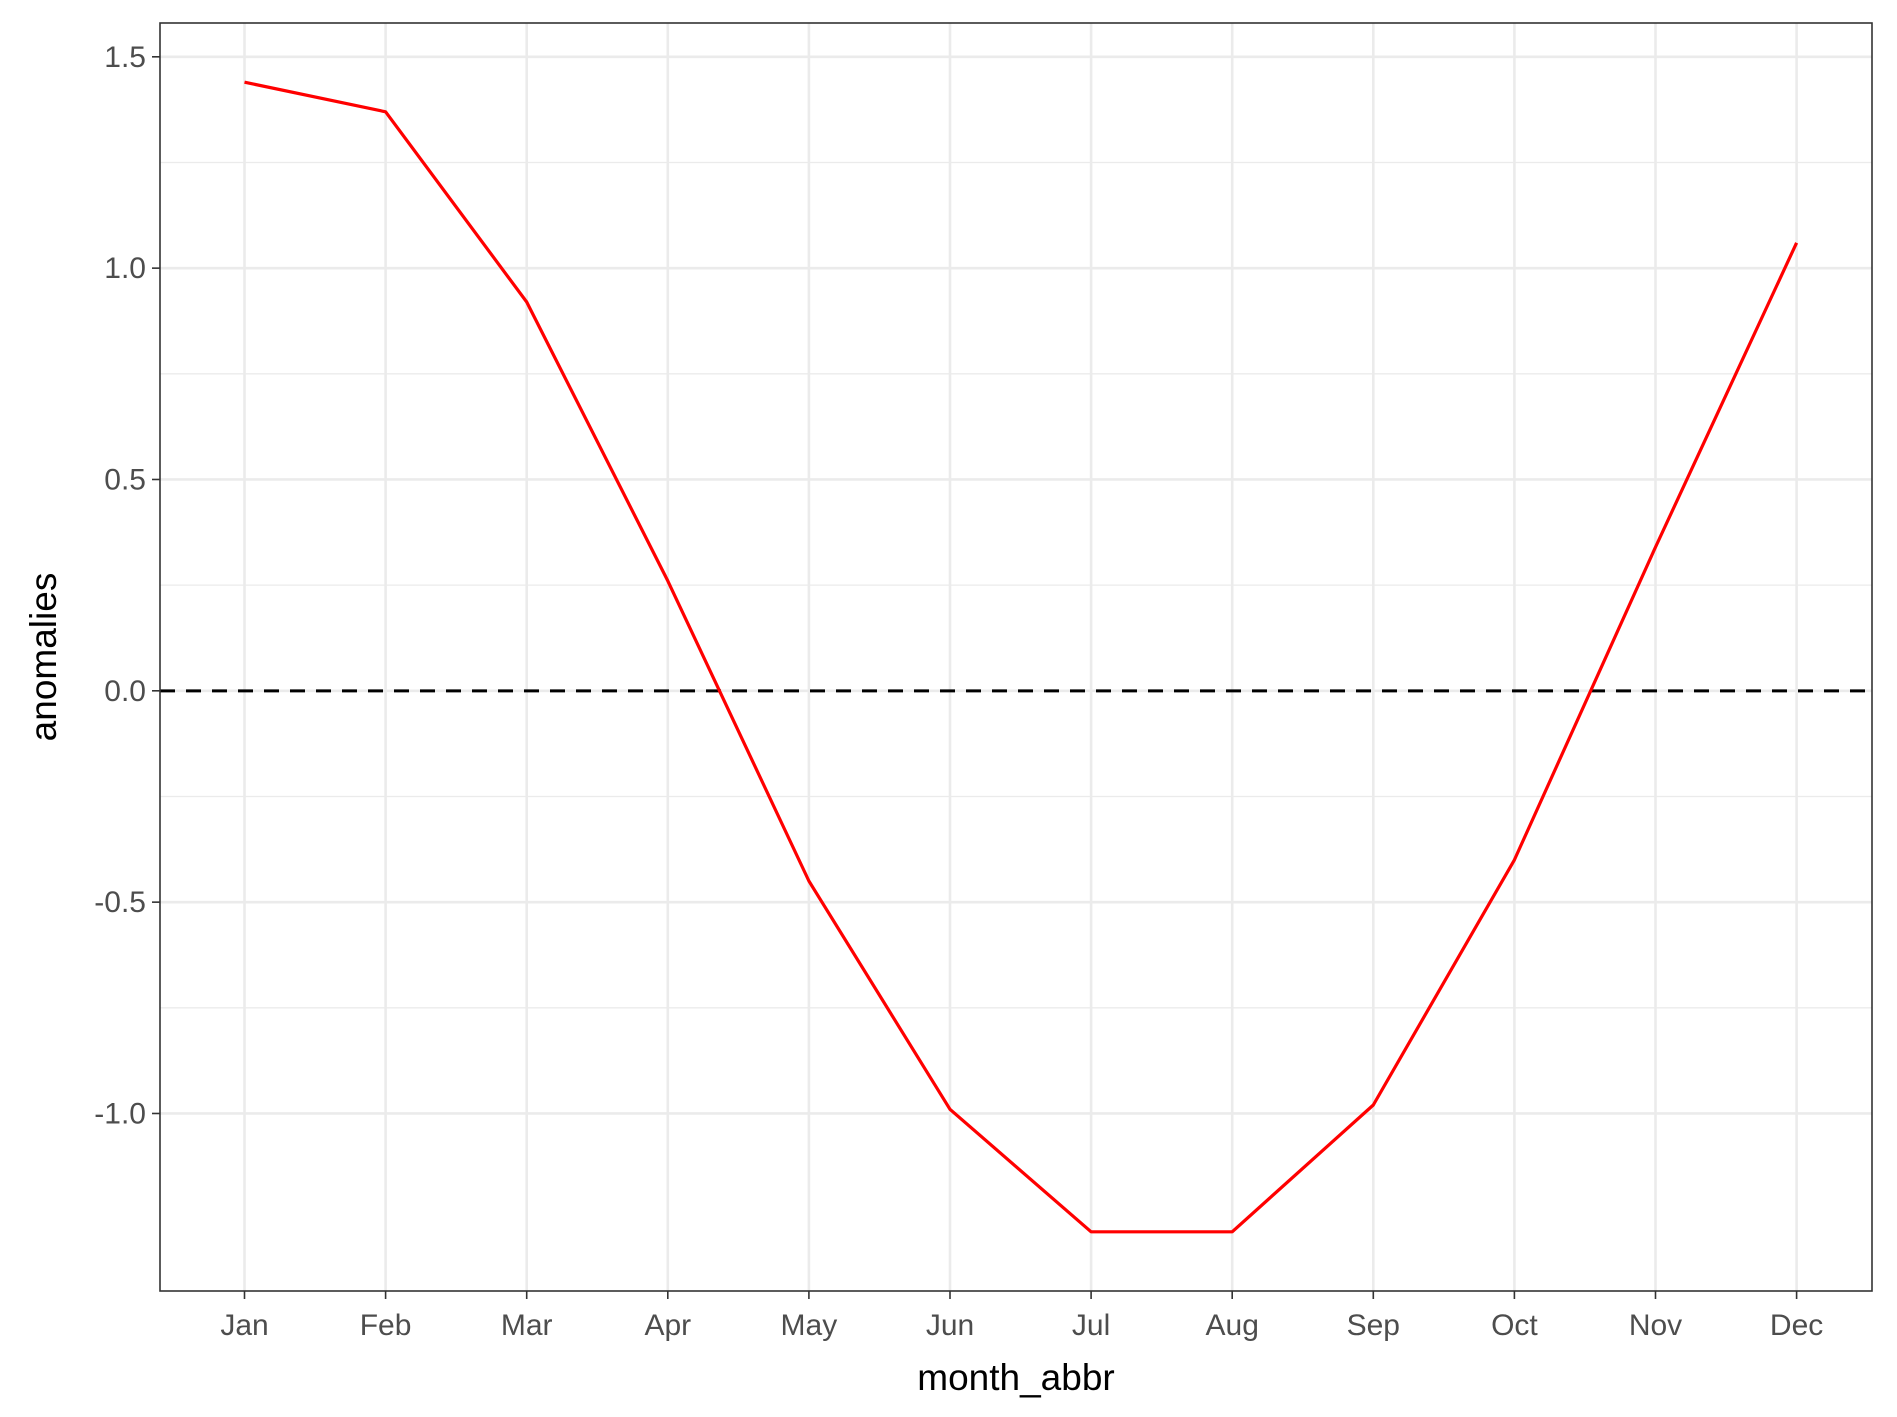 The height and width of the screenshot is (1417, 1897). I want to click on x-tick-label: Mar, so click(527, 1325).